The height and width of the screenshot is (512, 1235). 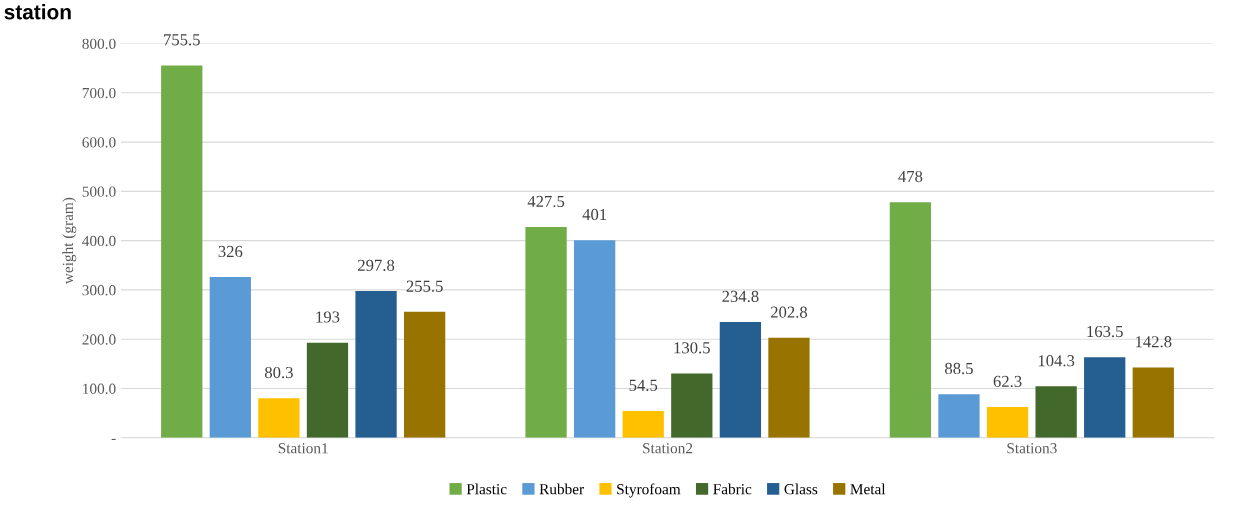 I want to click on legend-label: Metal, so click(x=868, y=489).